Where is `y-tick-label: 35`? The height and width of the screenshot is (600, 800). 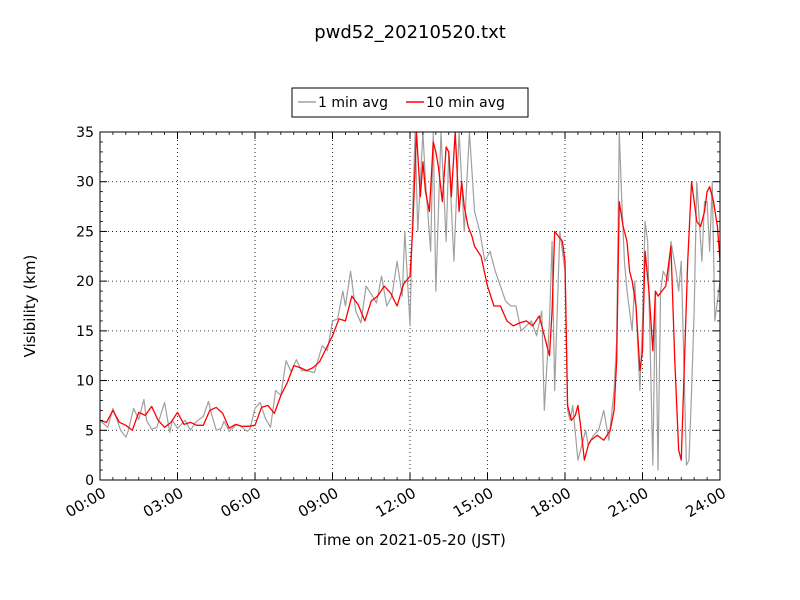
y-tick-label: 35 is located at coordinates (85, 133).